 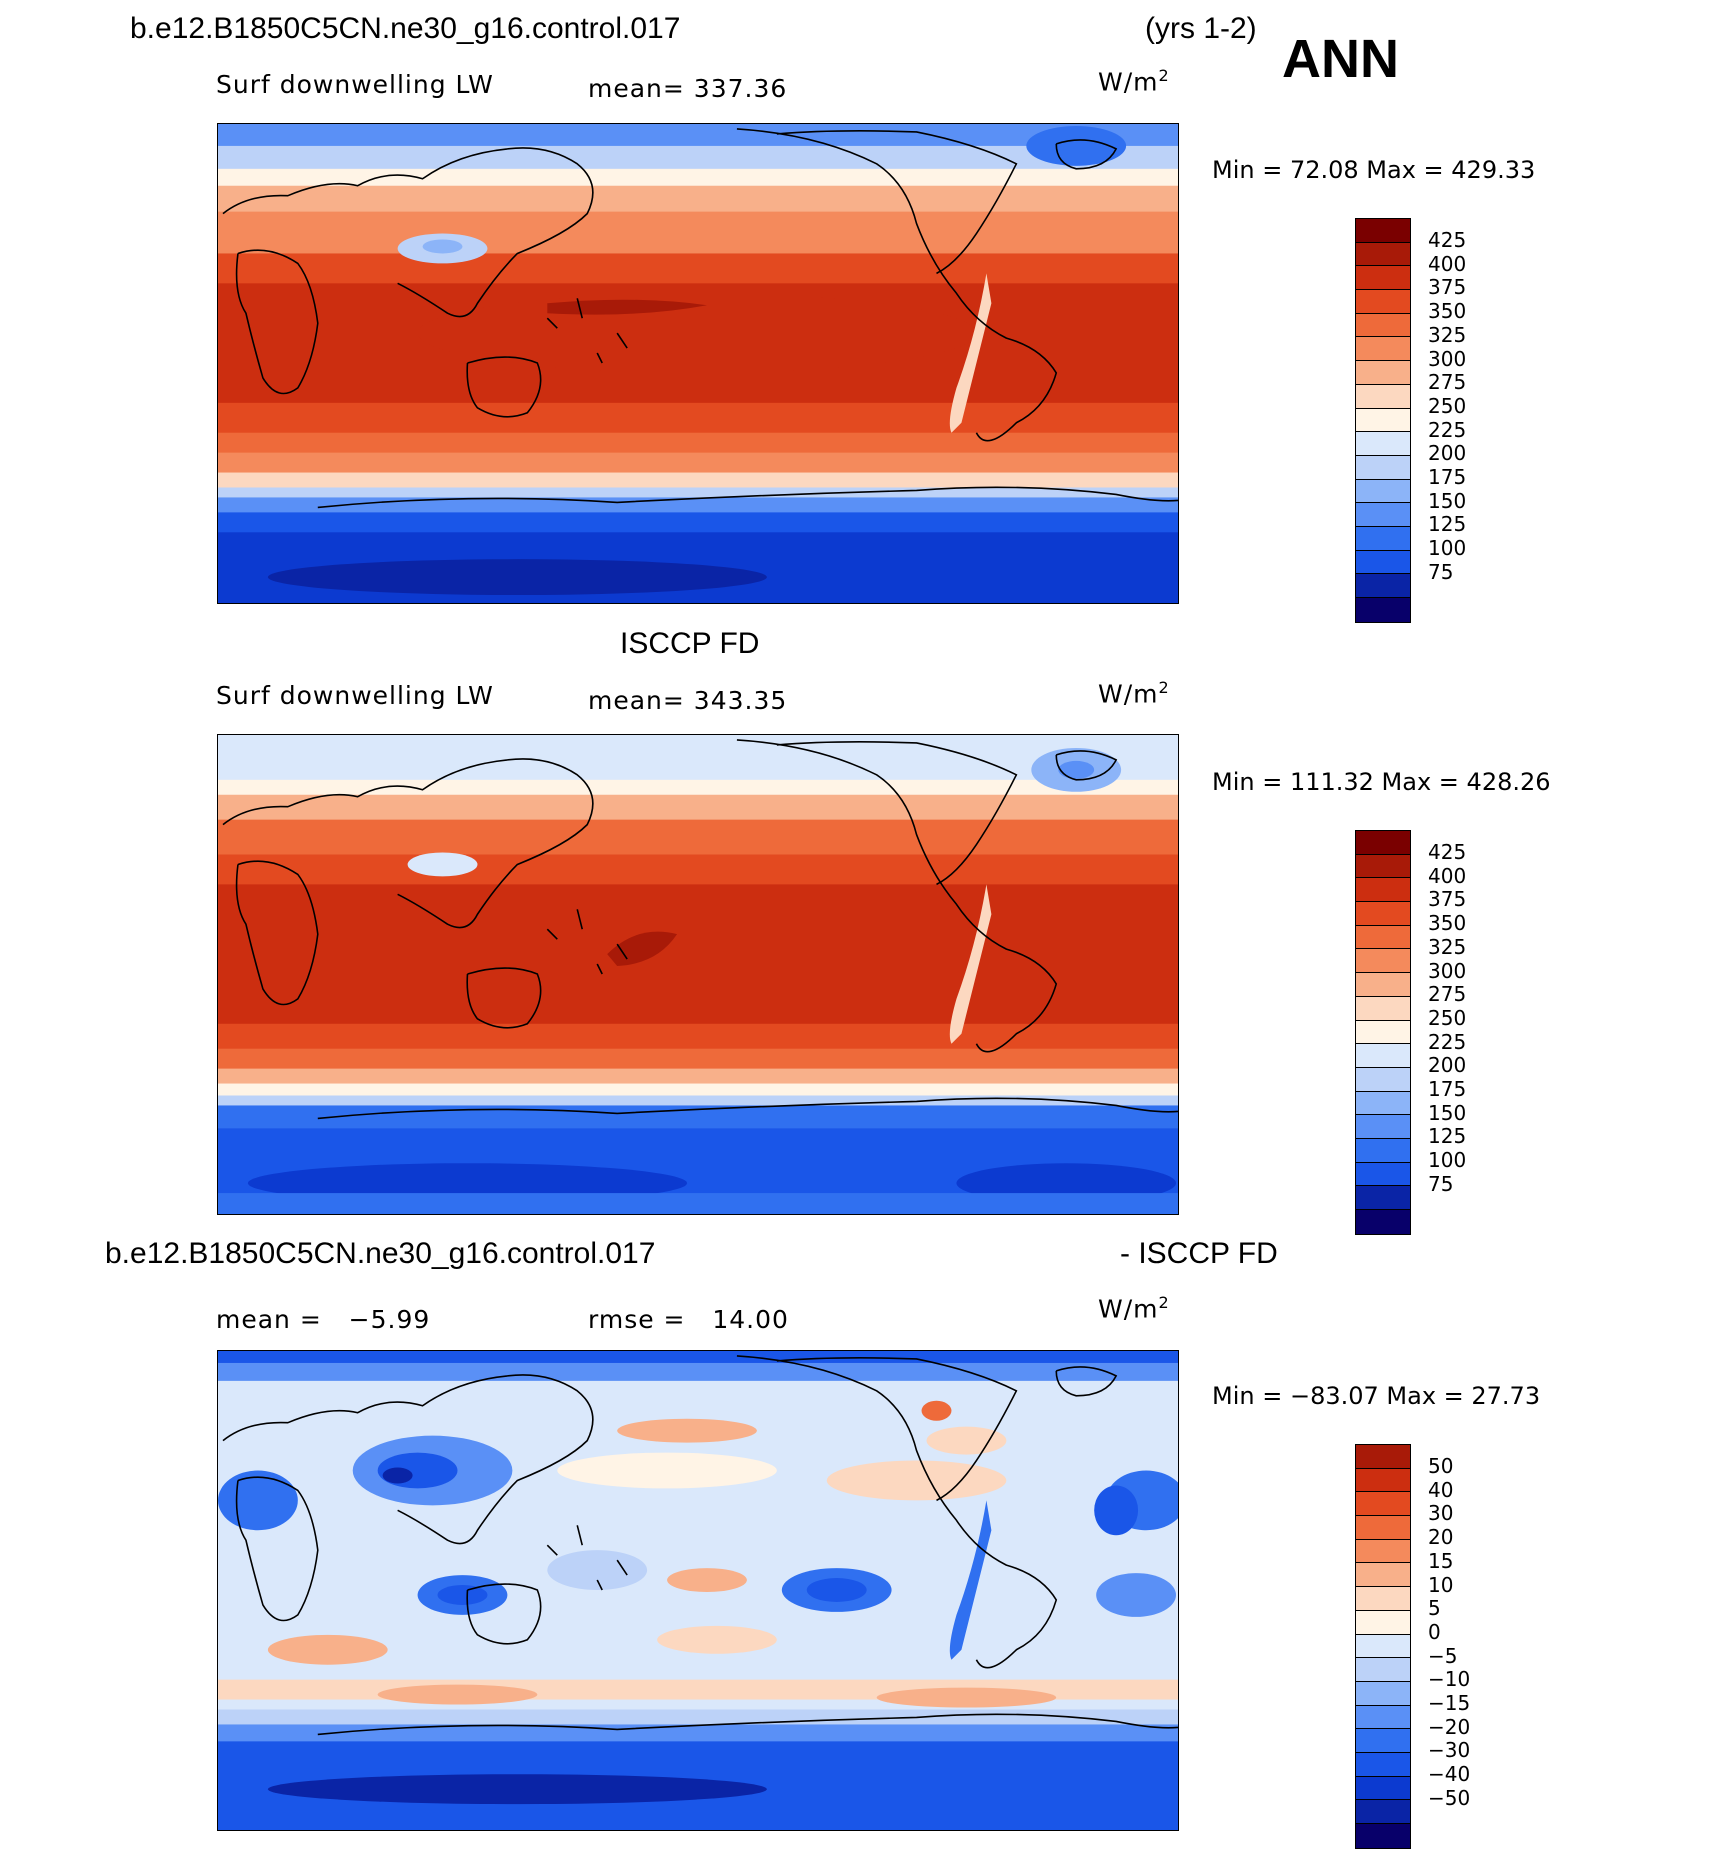 I want to click on years-label: (yrs 1-2), so click(x=1201, y=28).